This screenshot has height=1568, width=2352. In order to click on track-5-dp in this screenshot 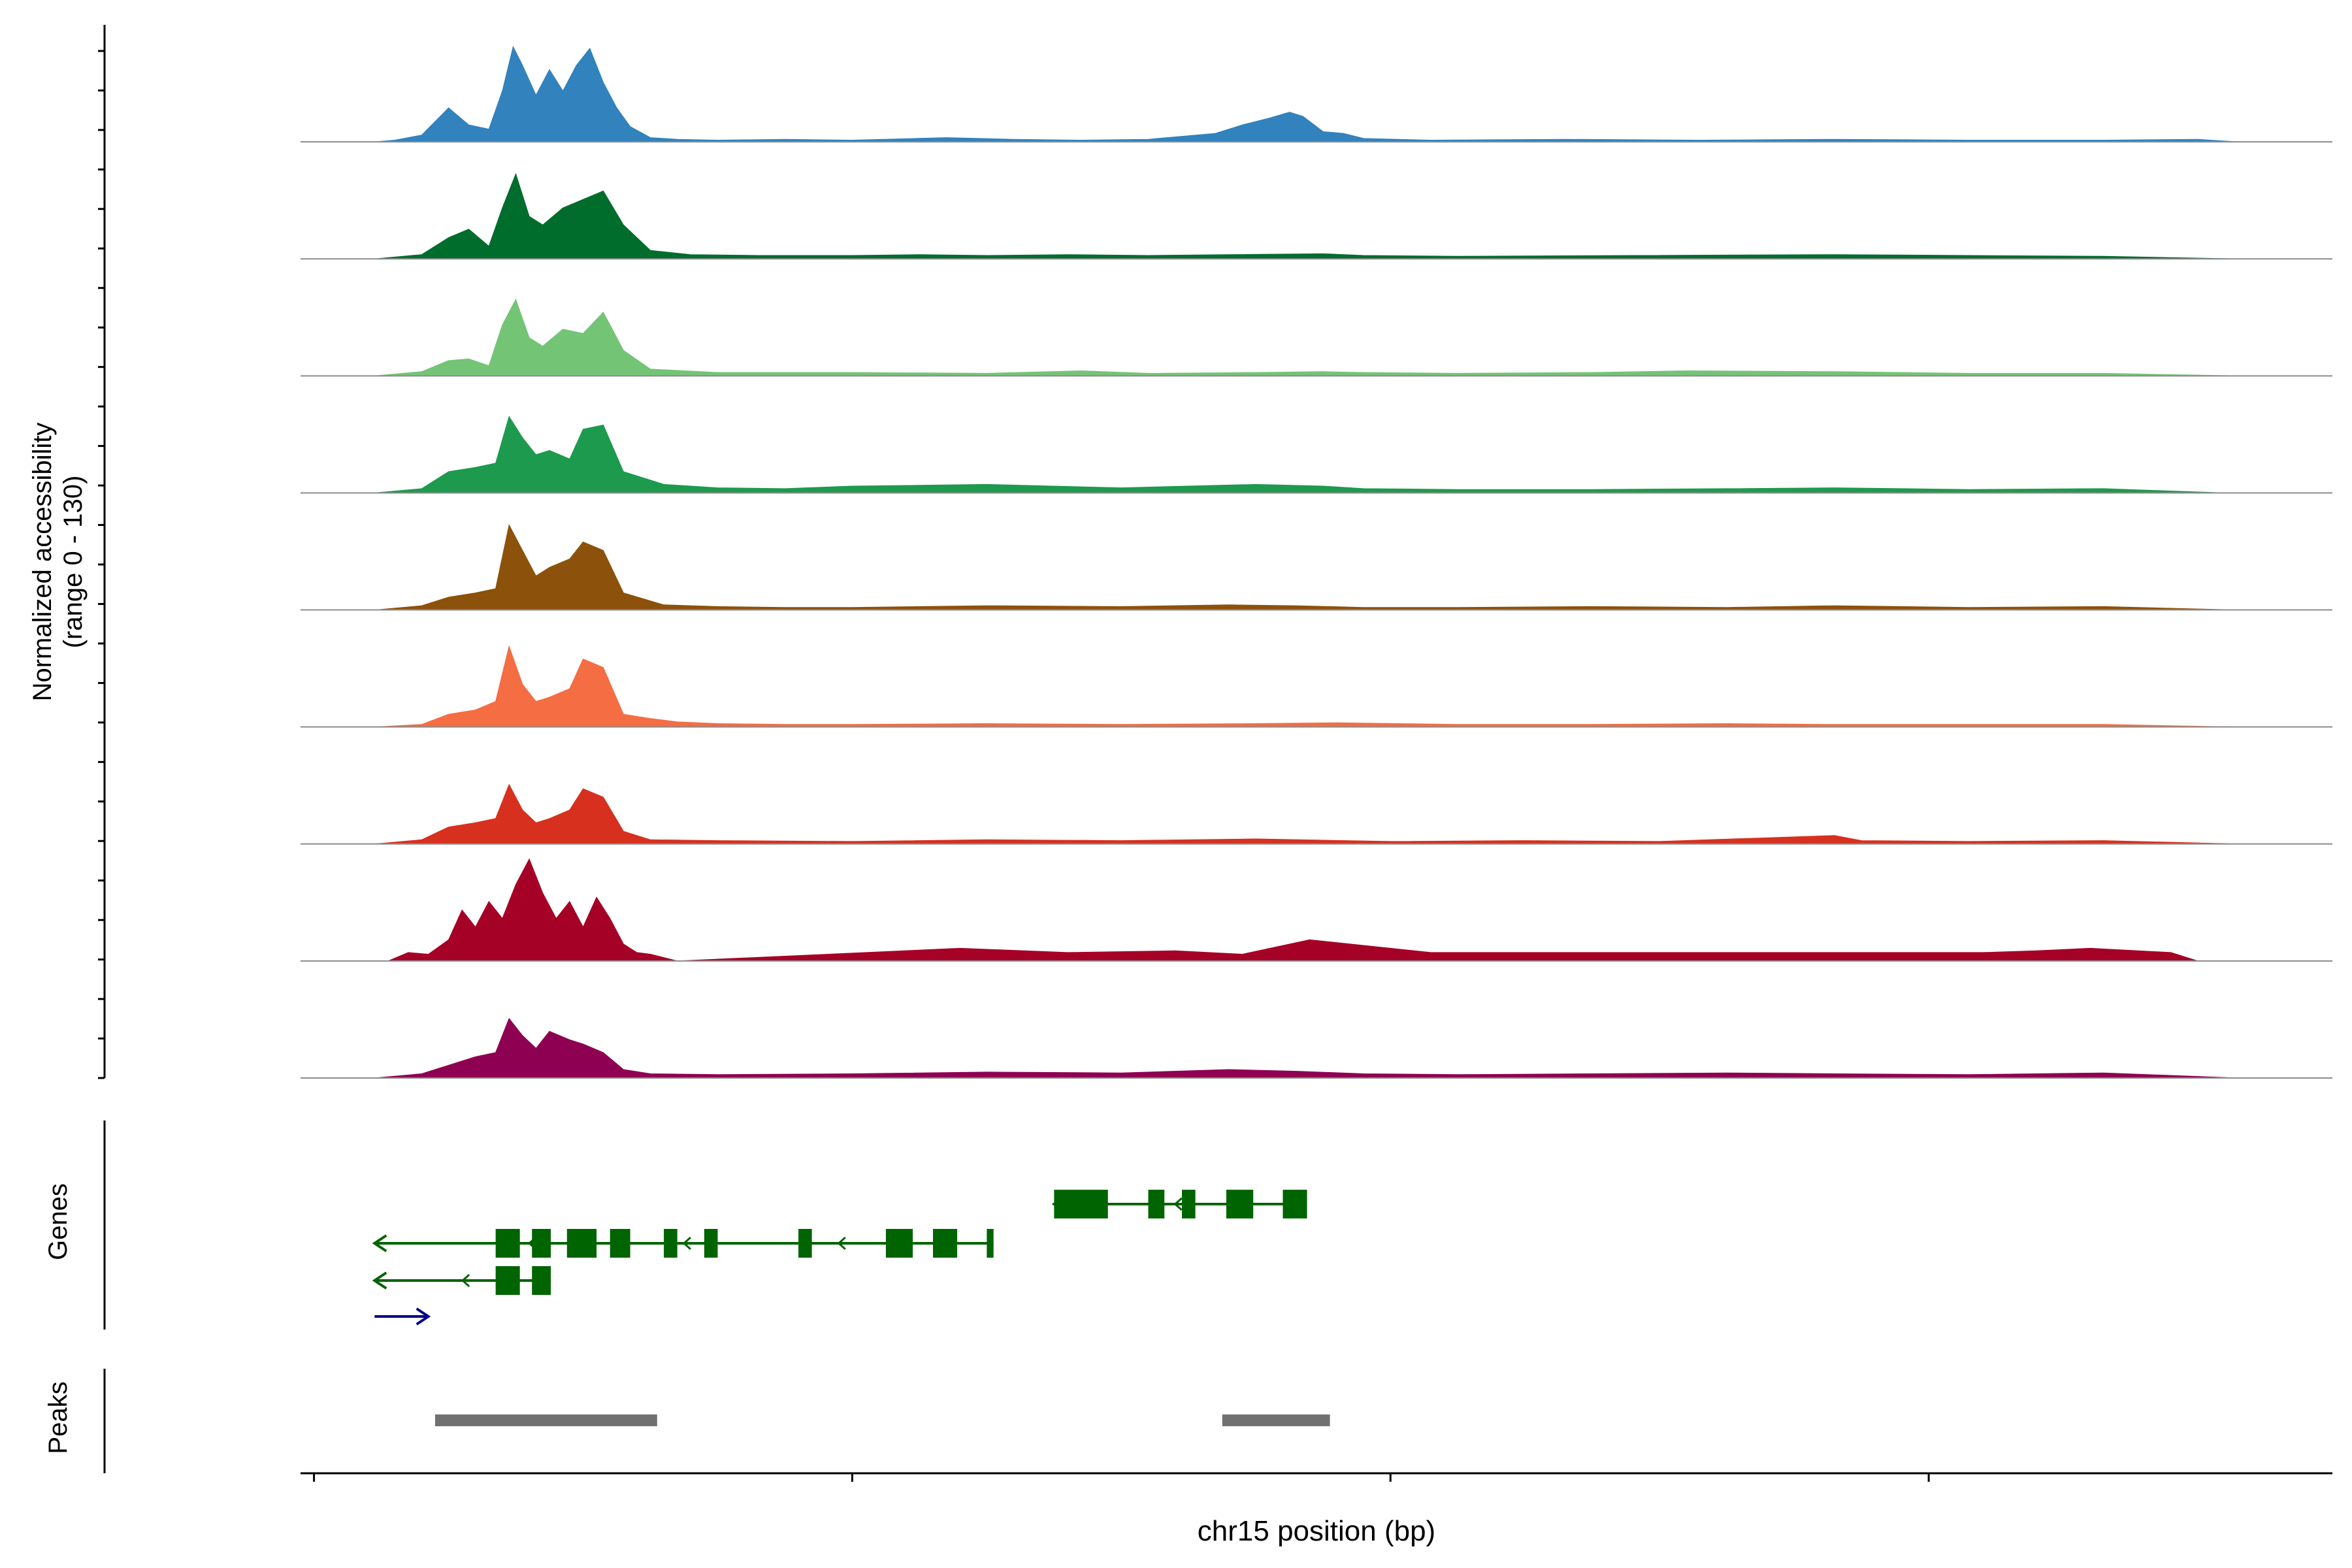, I will do `click(1316, 94)`.